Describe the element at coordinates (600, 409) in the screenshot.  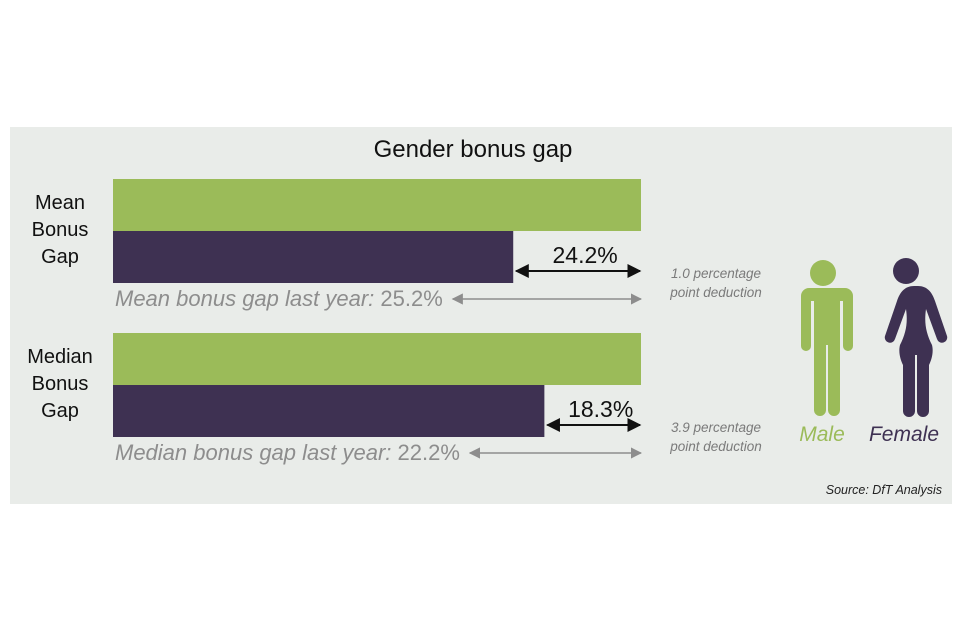
I see `gap-value-label: 18.3%` at that location.